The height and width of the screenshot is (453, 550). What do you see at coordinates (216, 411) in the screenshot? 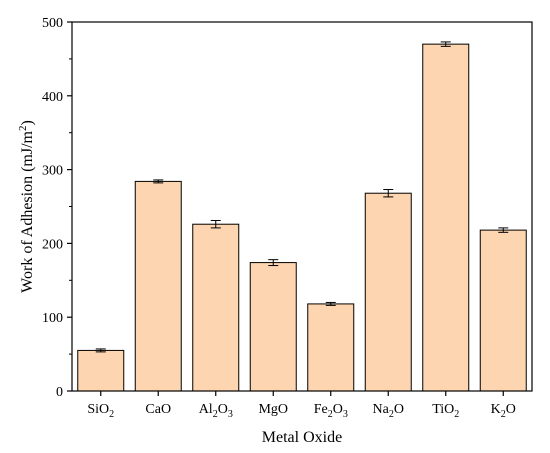
I see `x-tick-label-2: Al2O3` at bounding box center [216, 411].